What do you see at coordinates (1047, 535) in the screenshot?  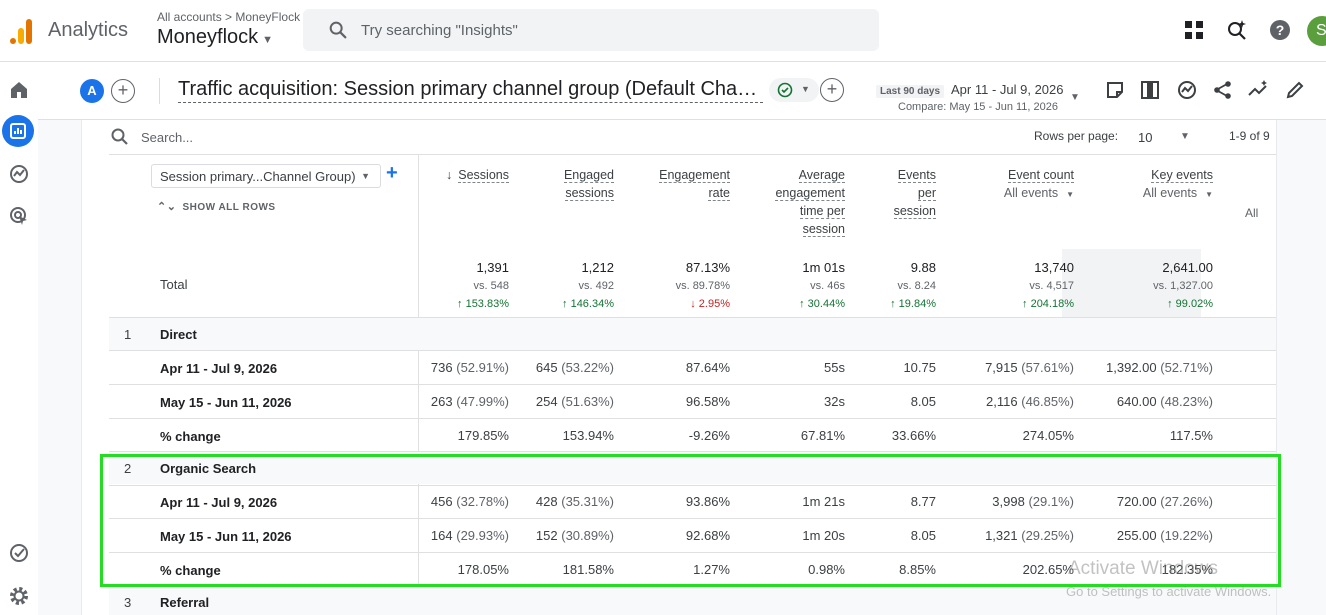 I see `cell-share: (29.25%)` at bounding box center [1047, 535].